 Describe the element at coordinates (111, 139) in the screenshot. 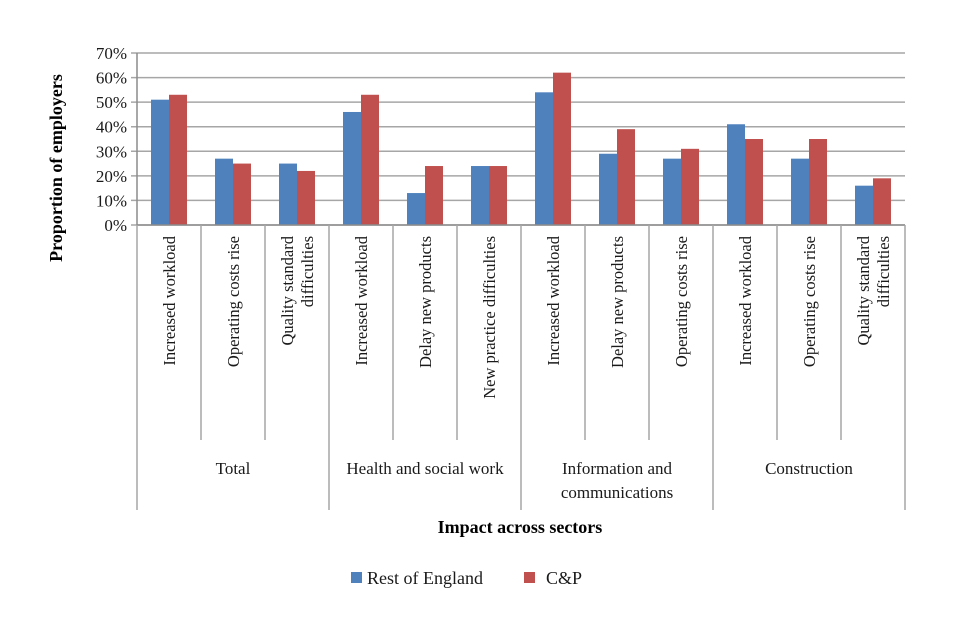

I see `y-axis-ticks: 0% 10% 20% 30% 40% 50% 60% 70%` at that location.